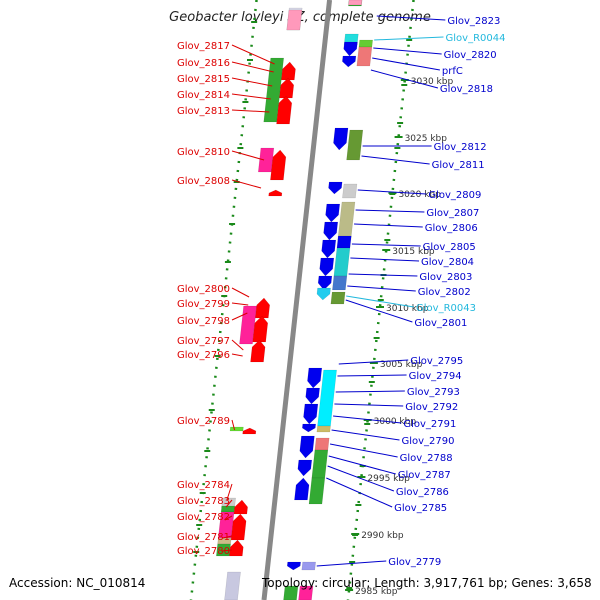  Describe the element at coordinates (223, 300) in the screenshot. I see `dotted-guide-left-outer` at that location.